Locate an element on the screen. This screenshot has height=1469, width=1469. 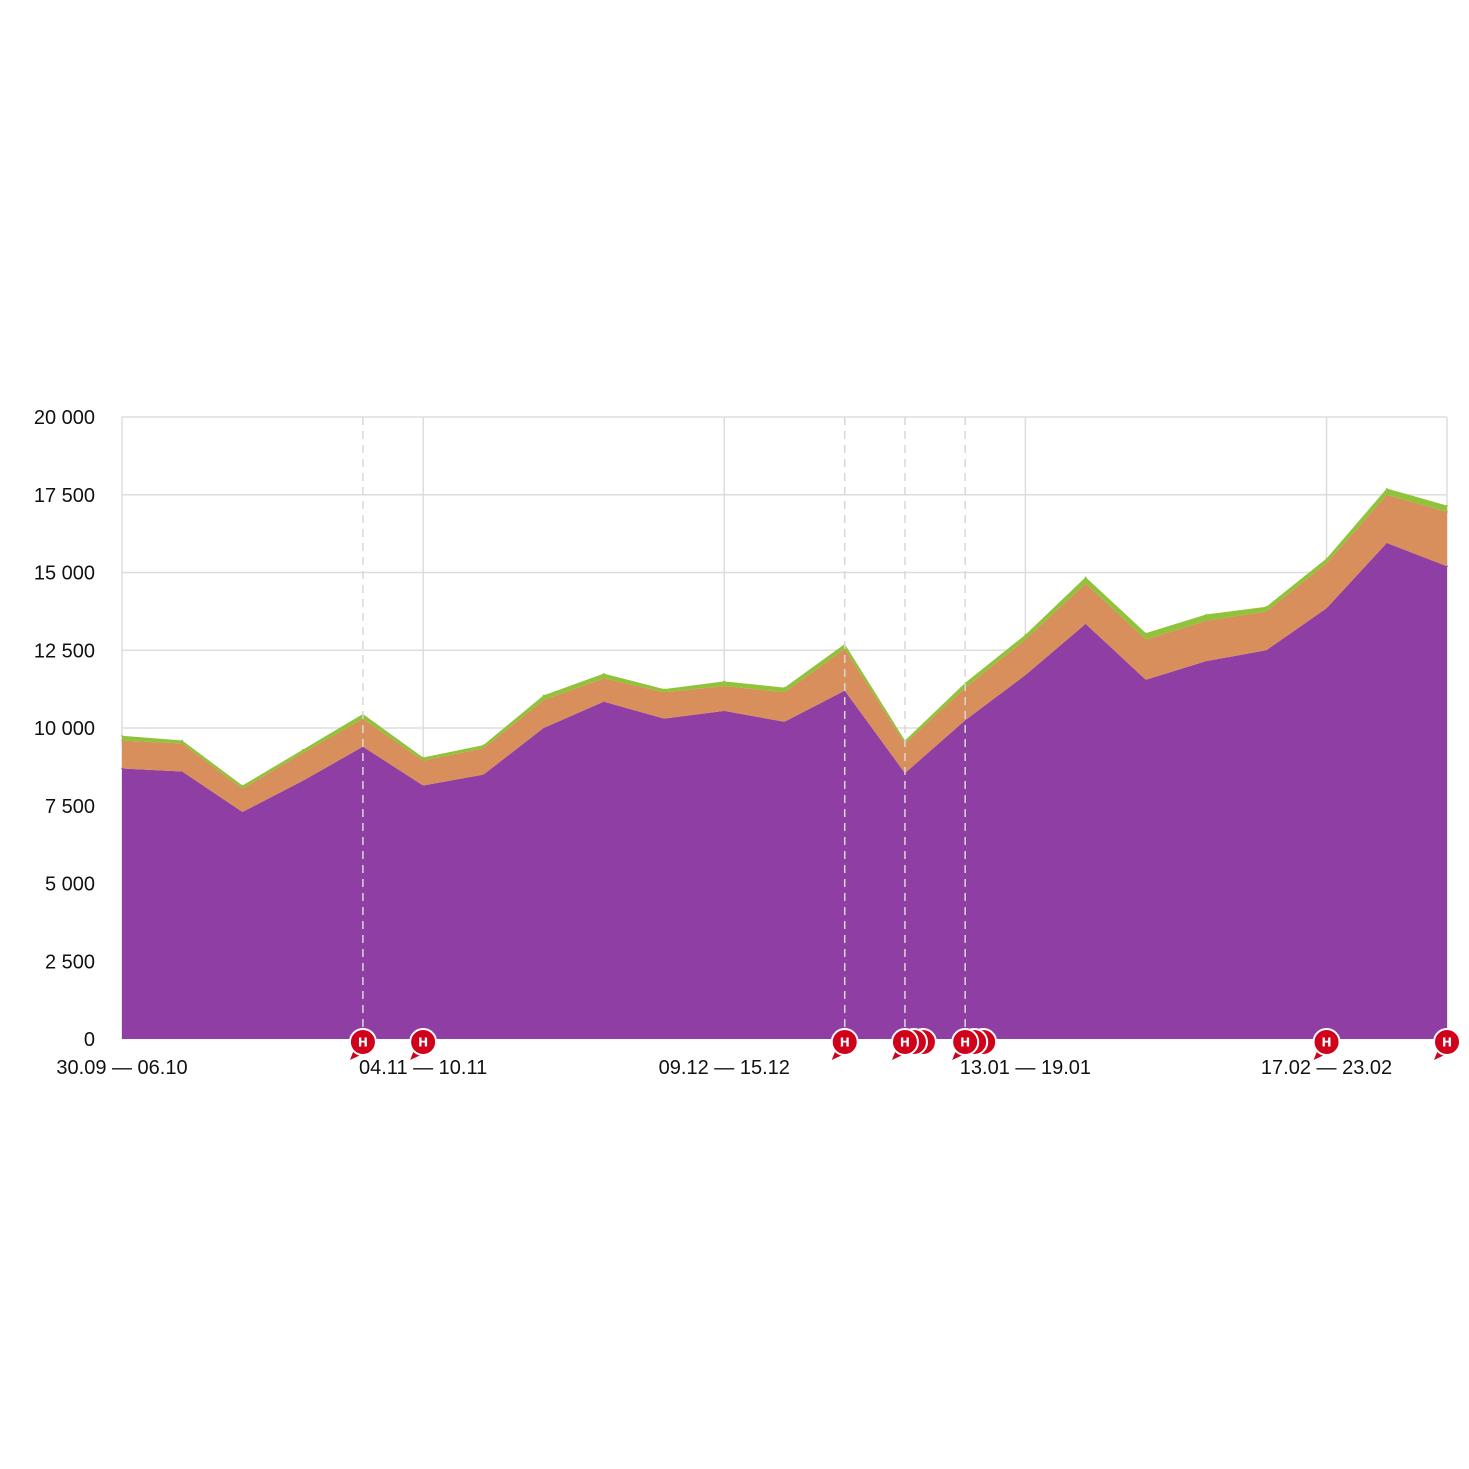
x-tick-label: 17.02 — 23.02 is located at coordinates (1326, 1068).